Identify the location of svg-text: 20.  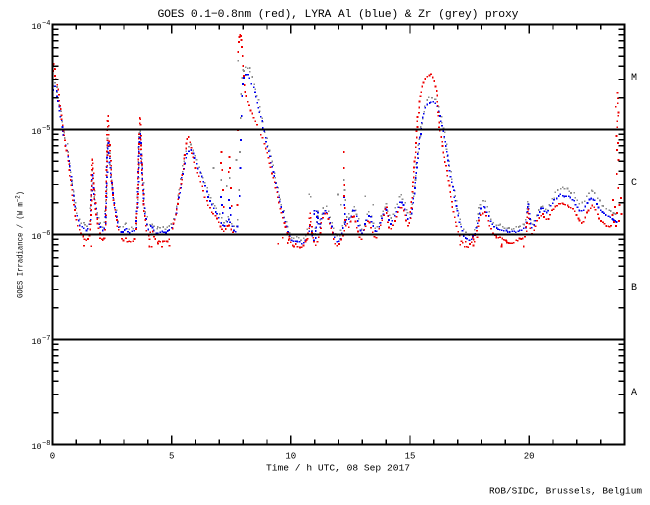
(529, 457).